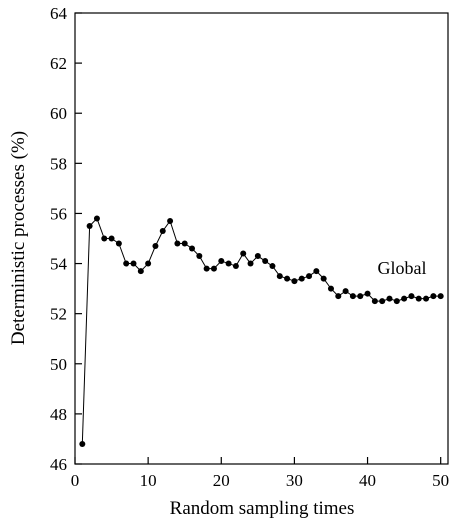 This screenshot has height=527, width=474. Describe the element at coordinates (58, 464) in the screenshot. I see `y-tick-label: 46` at that location.